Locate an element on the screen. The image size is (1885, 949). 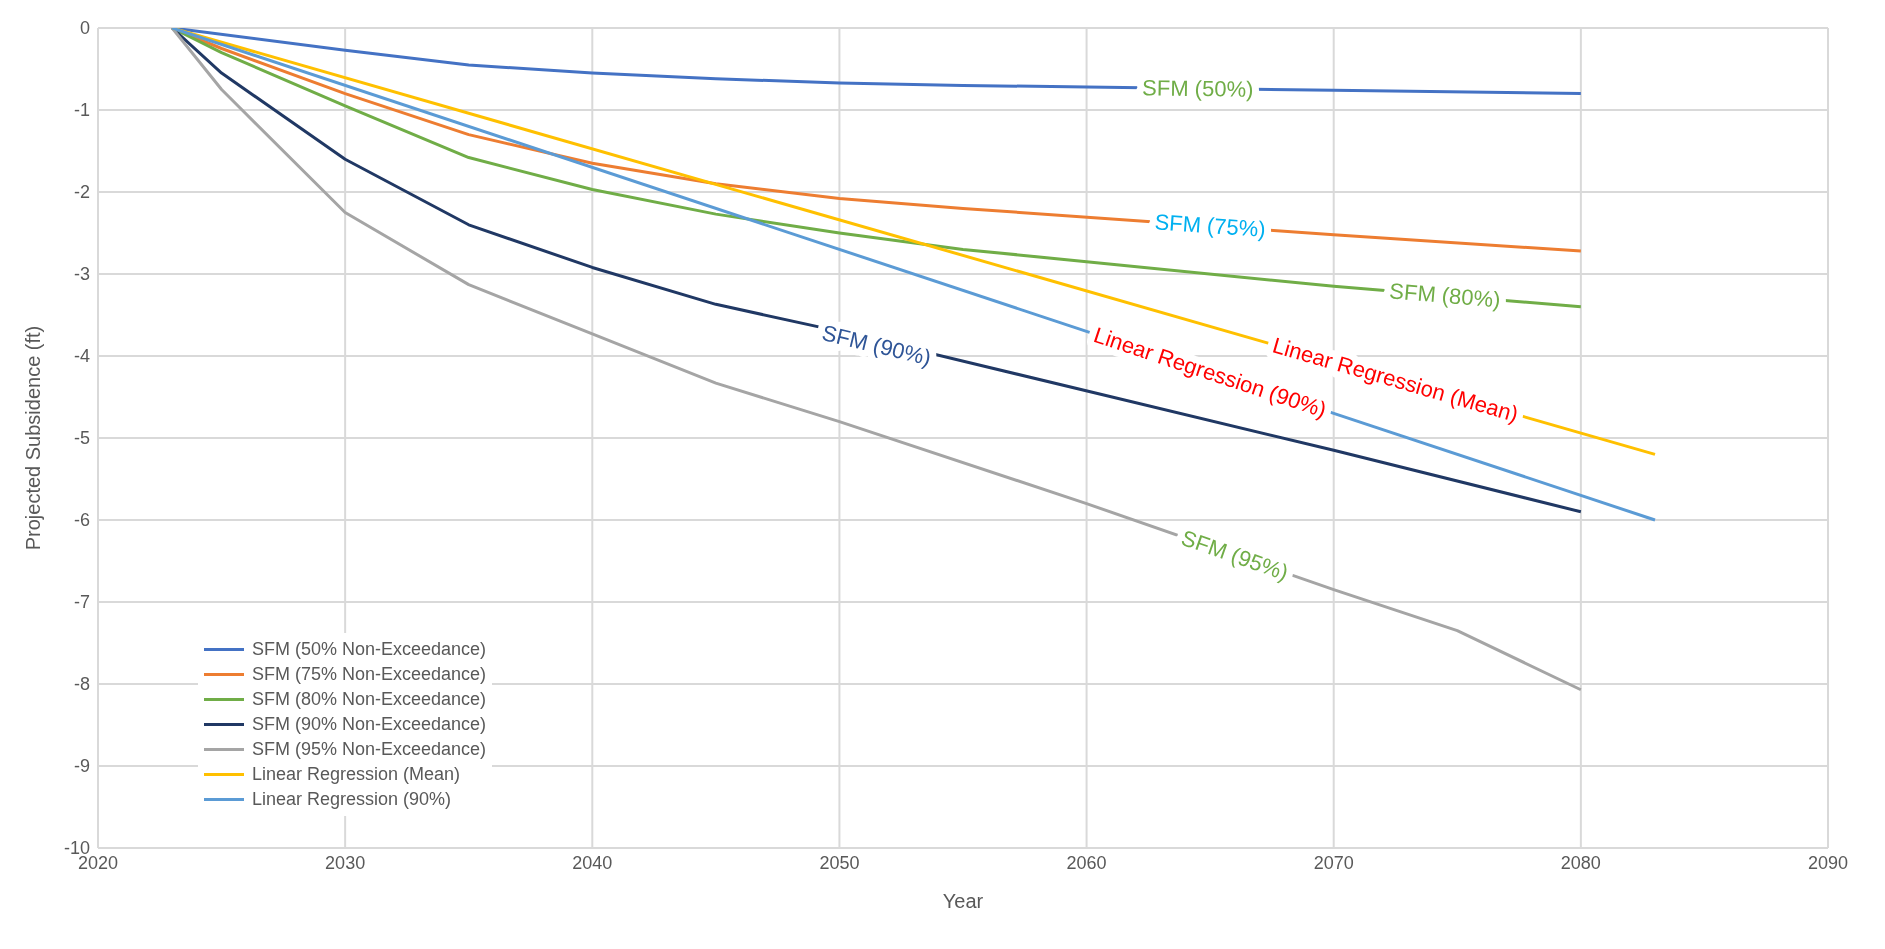
legend-label: SFM (80% Non-Exceedance) is located at coordinates (369, 699).